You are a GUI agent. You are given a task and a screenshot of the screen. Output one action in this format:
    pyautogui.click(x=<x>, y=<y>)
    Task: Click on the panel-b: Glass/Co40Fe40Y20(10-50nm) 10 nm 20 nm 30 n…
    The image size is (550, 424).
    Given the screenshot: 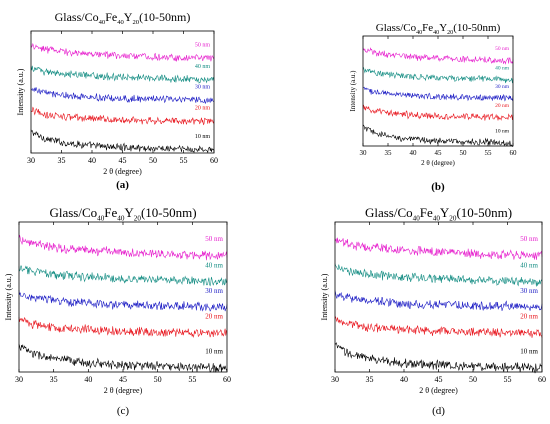 What is the action you would take?
    pyautogui.click(x=433, y=107)
    